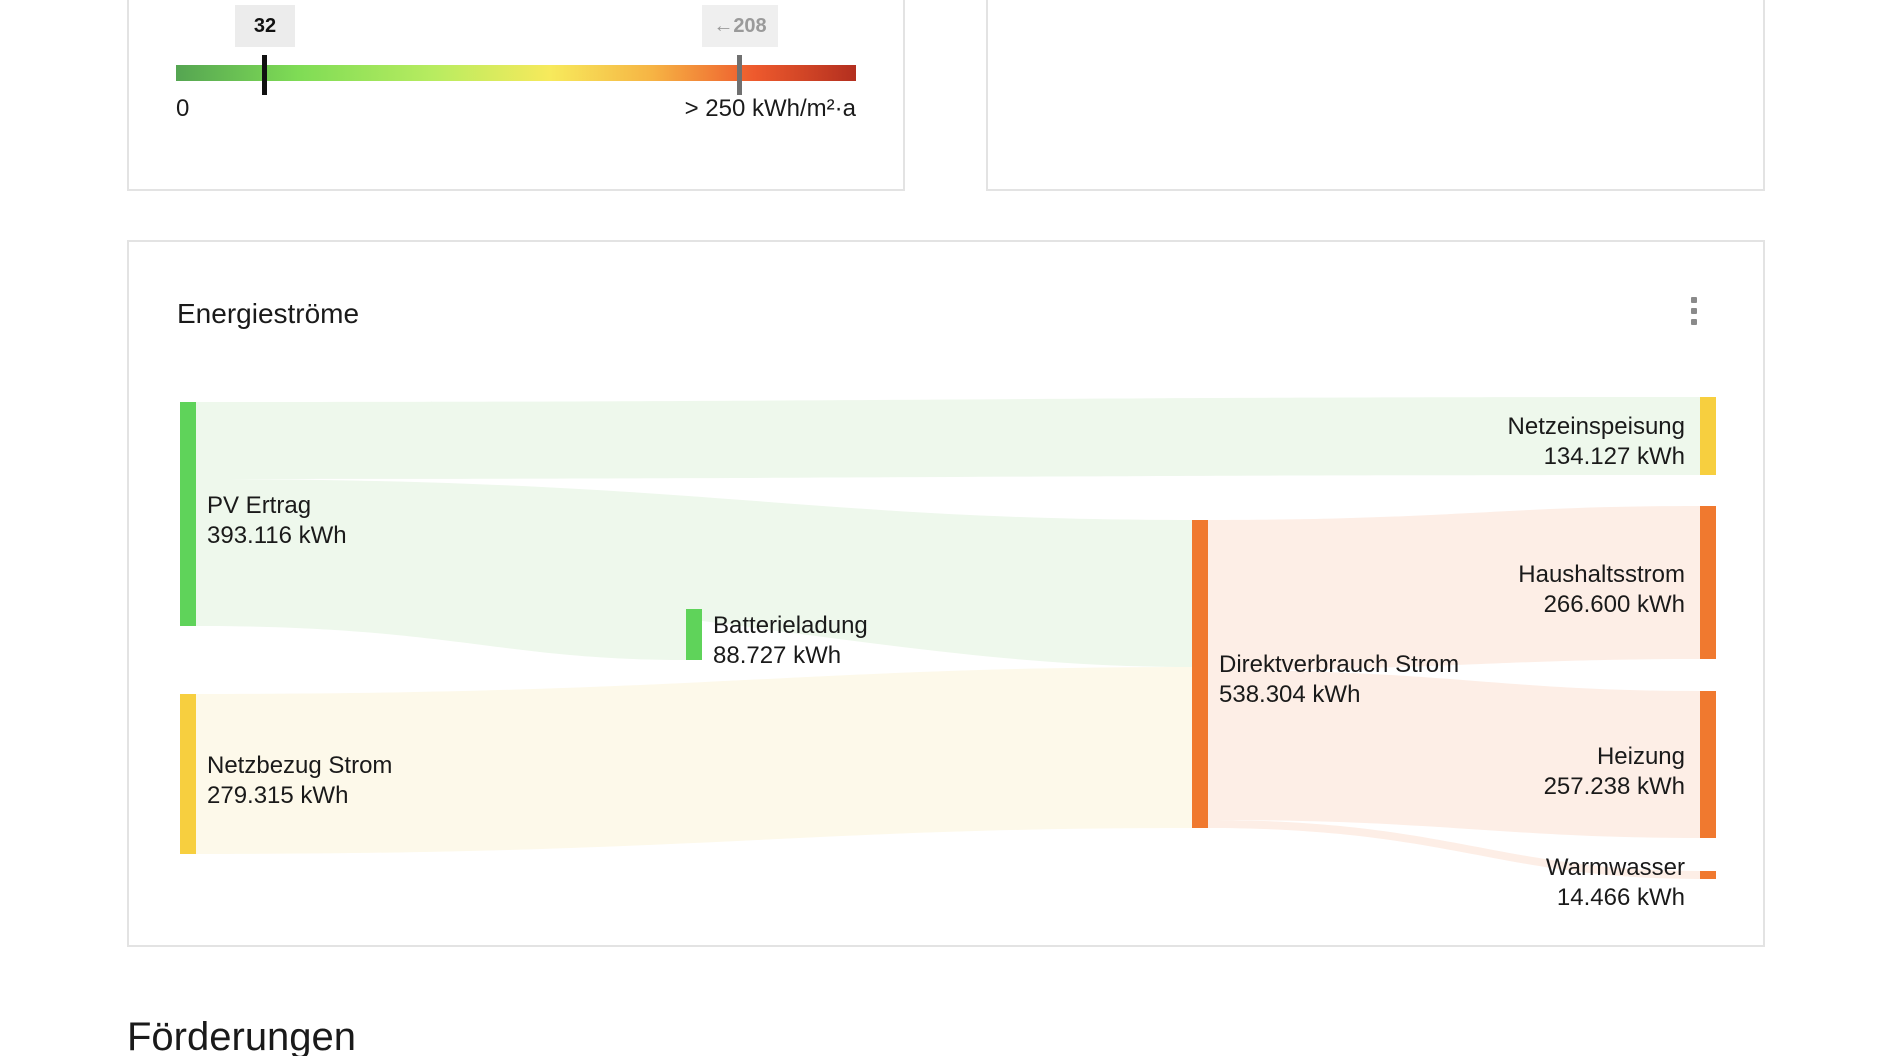 The image size is (1880, 1056). Describe the element at coordinates (183, 108) in the screenshot. I see `scale-min-label: 0` at that location.